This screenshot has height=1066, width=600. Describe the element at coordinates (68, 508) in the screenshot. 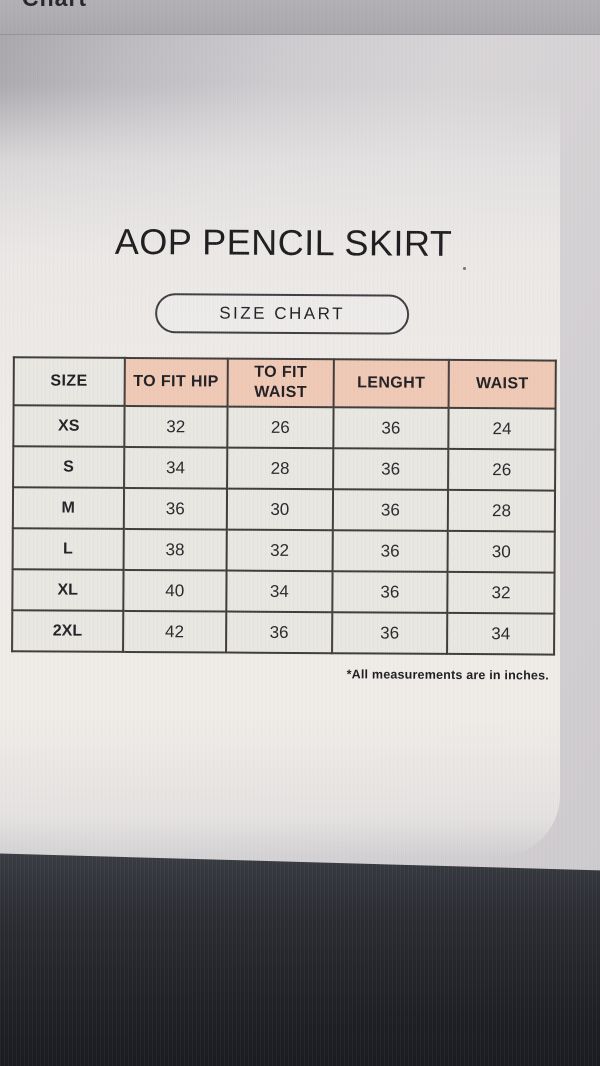

I see `size-cell: M` at that location.